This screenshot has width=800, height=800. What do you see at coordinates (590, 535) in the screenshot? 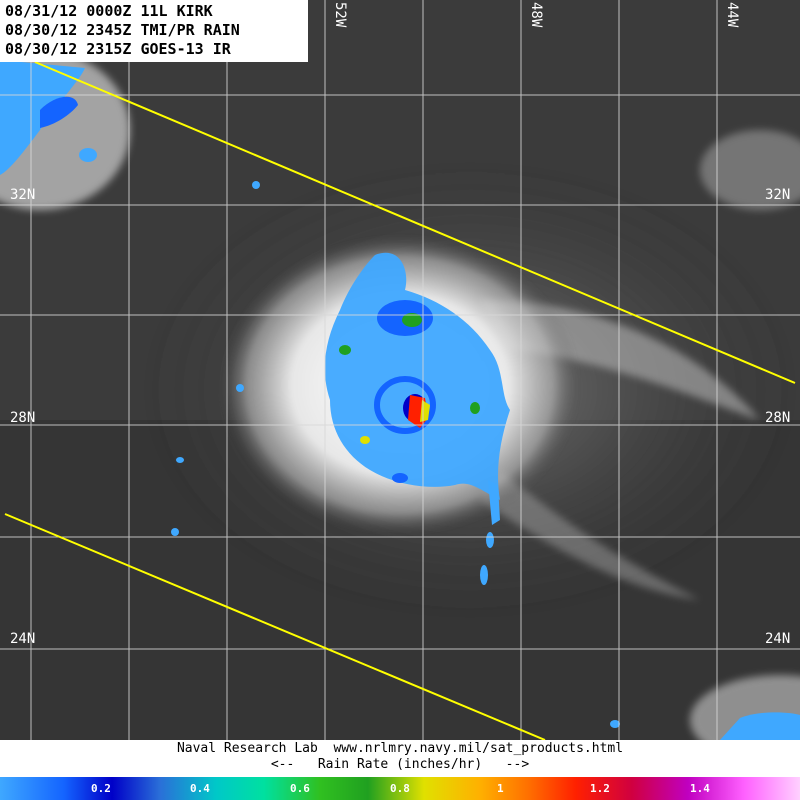
I see `spiral-band-southeast` at bounding box center [590, 535].